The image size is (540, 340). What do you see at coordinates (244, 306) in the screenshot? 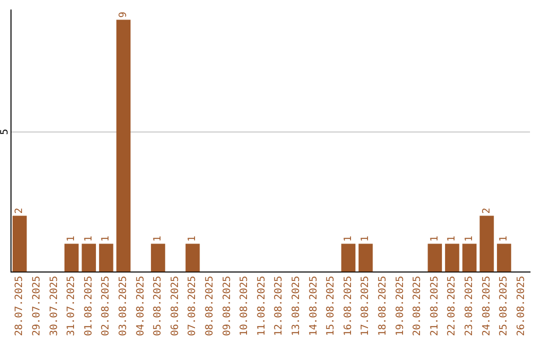
I see `x-tick-label: 10.08.2025` at bounding box center [244, 306].